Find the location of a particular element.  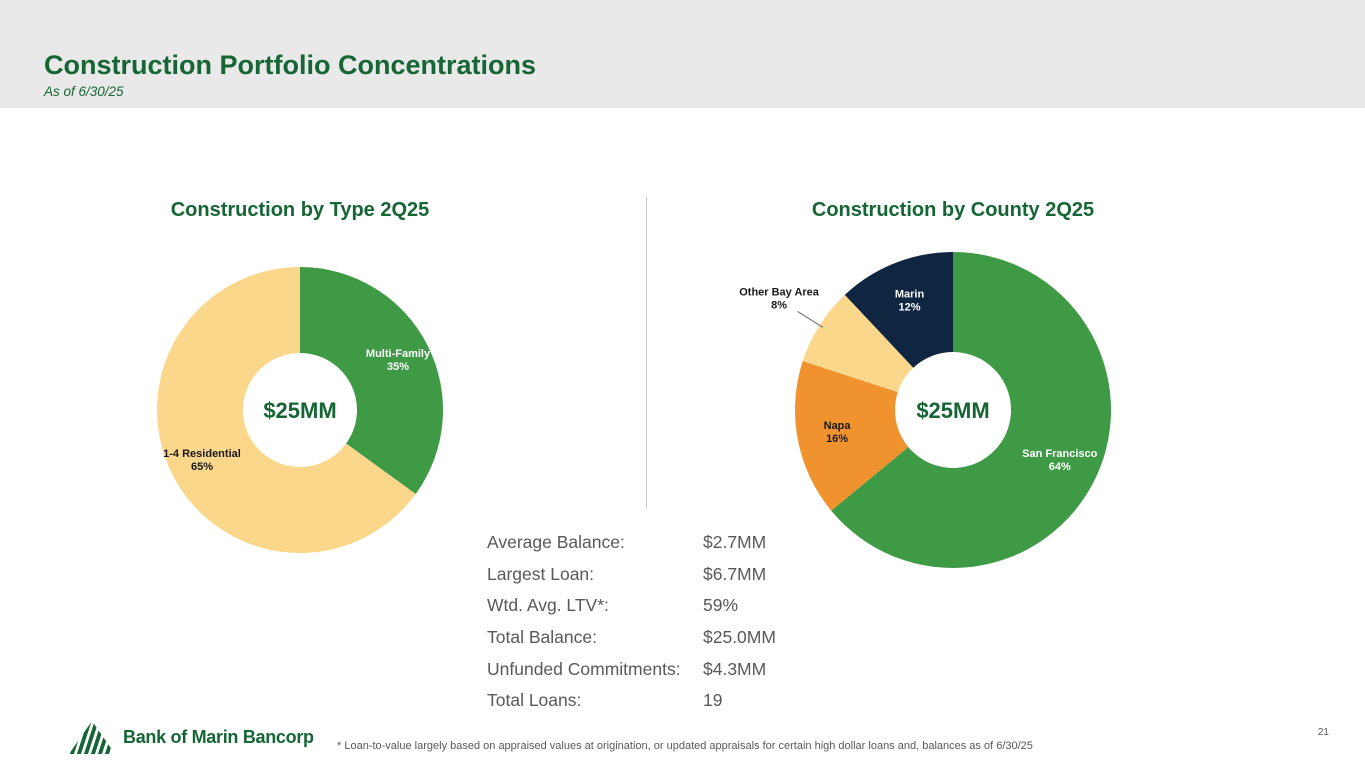

slice-san-francisco is located at coordinates (971, 410).